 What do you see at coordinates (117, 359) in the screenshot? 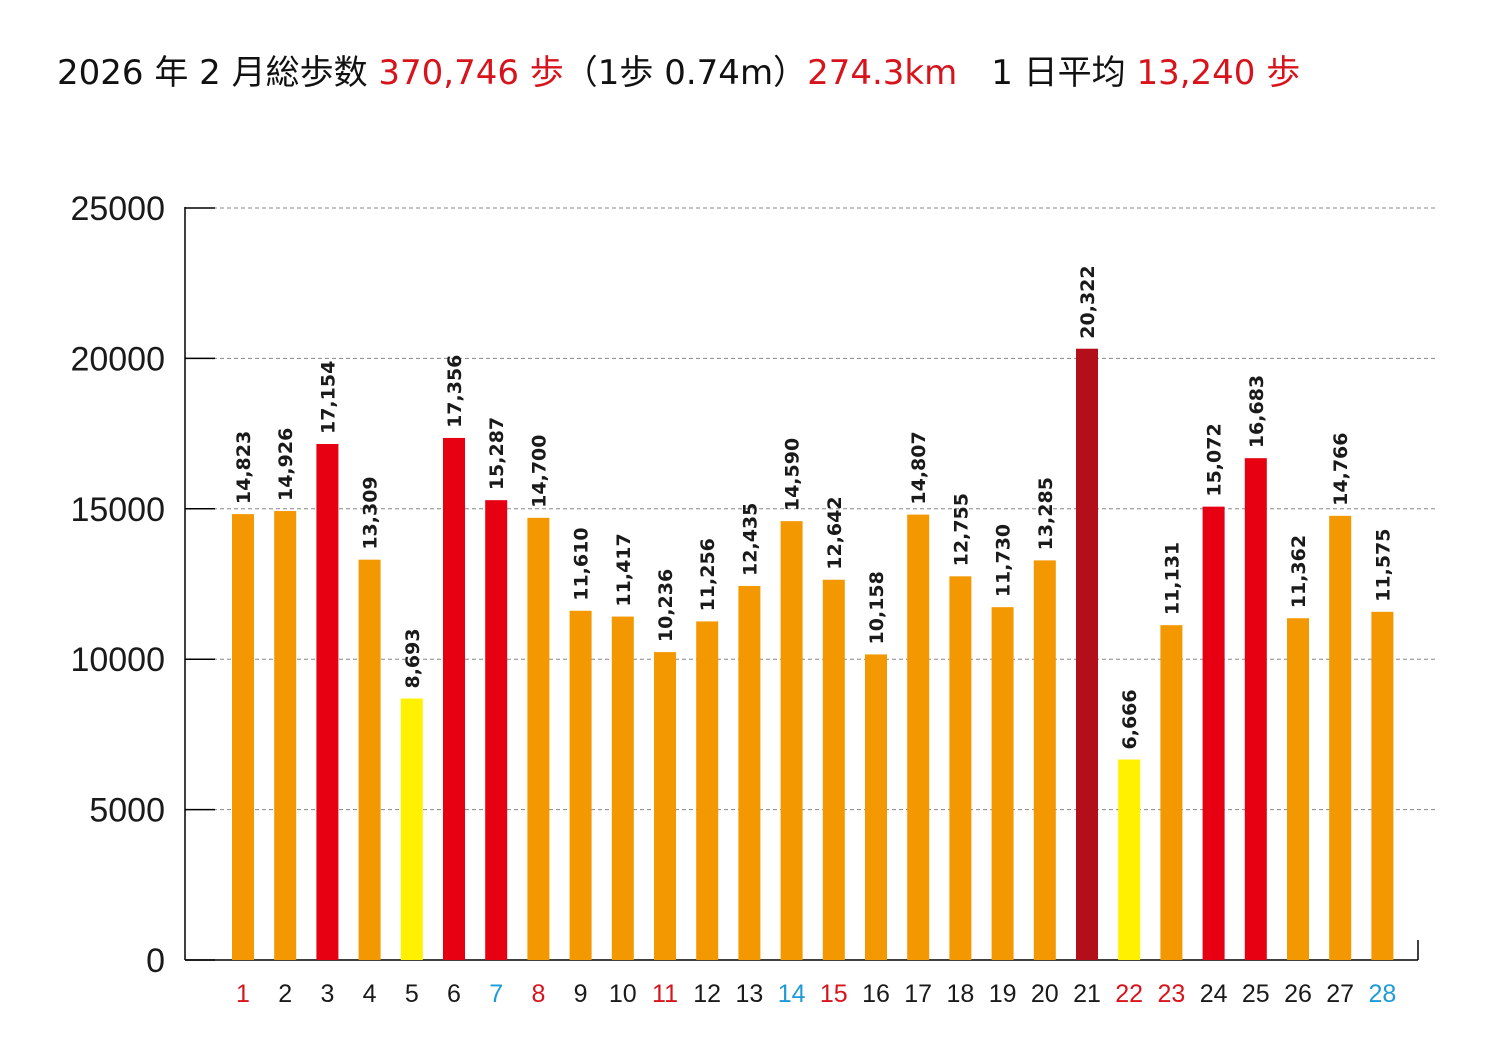
I see `y-tick-label: 20000` at bounding box center [117, 359].